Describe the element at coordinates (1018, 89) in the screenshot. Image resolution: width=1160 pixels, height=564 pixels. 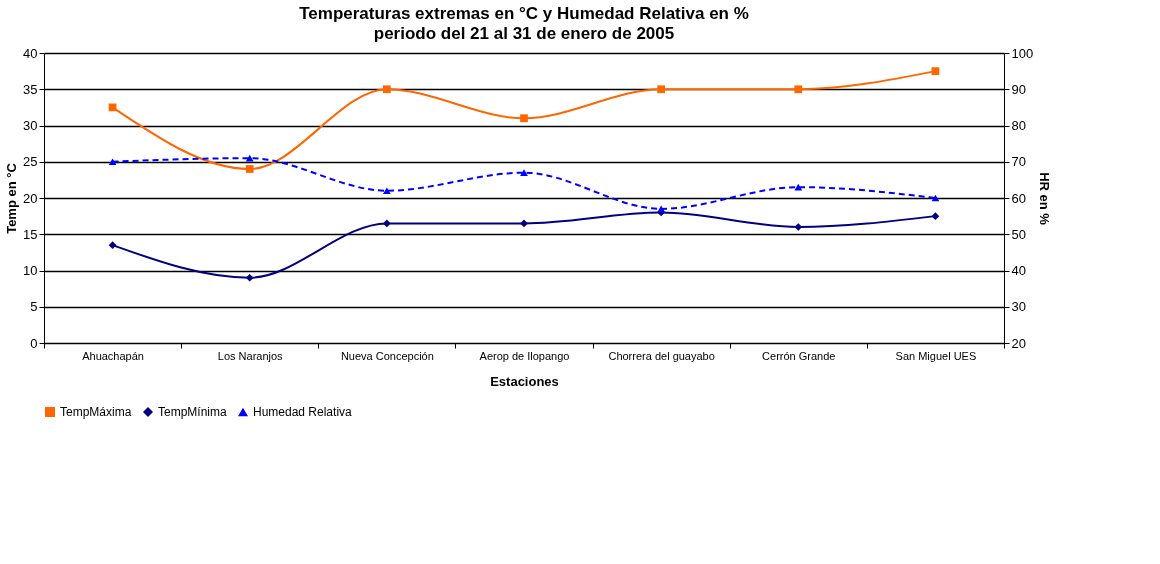
I see `y2-tick-label: 90` at that location.